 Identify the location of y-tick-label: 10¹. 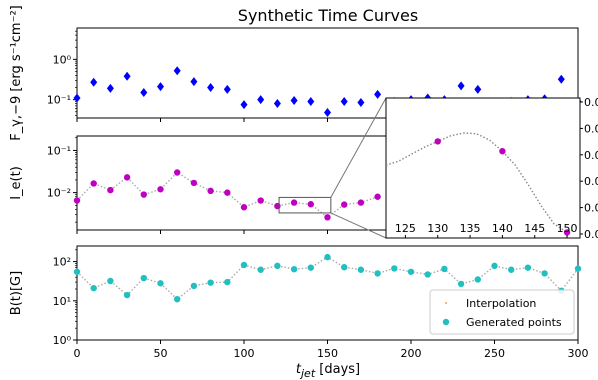
(62, 301).